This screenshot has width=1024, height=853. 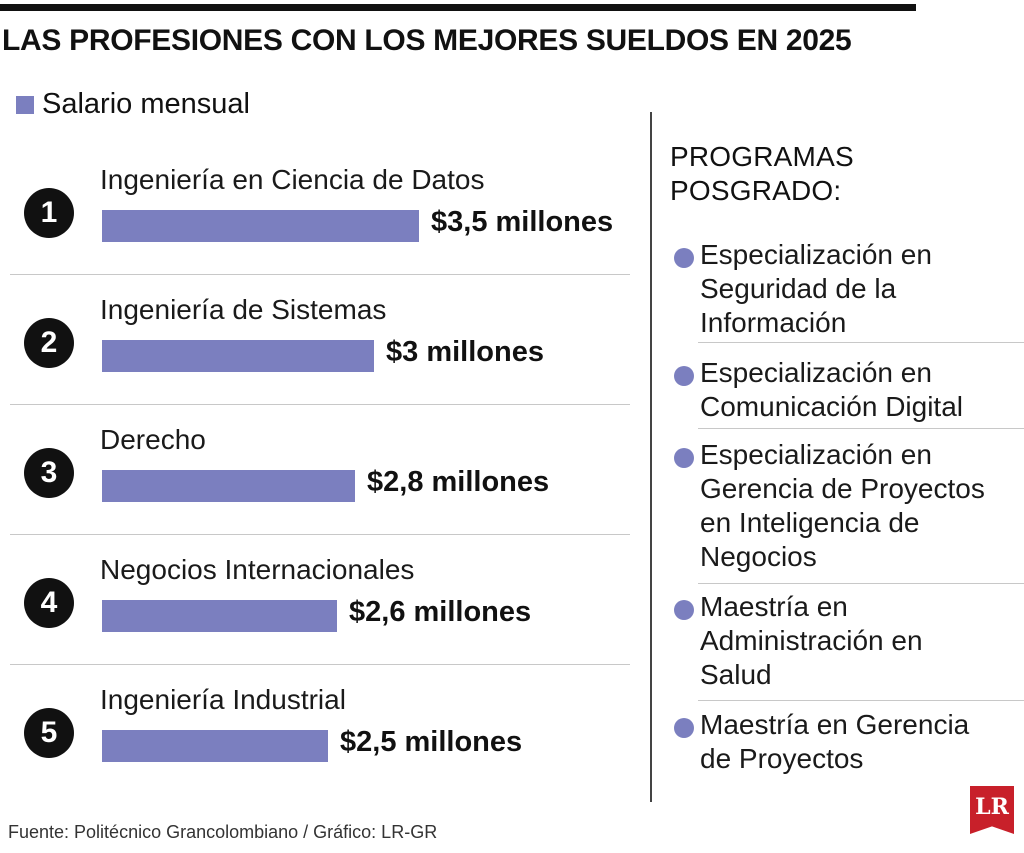 I want to click on program-line: Gerencia de Proyectos, so click(x=842, y=488).